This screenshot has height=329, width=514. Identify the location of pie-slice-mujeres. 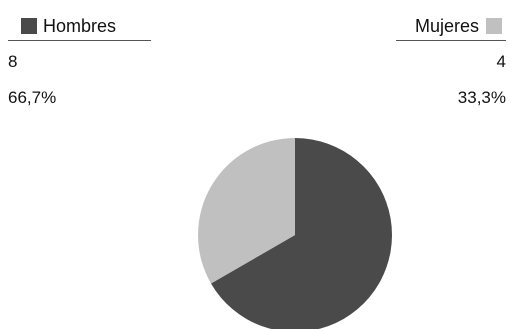
(246, 211).